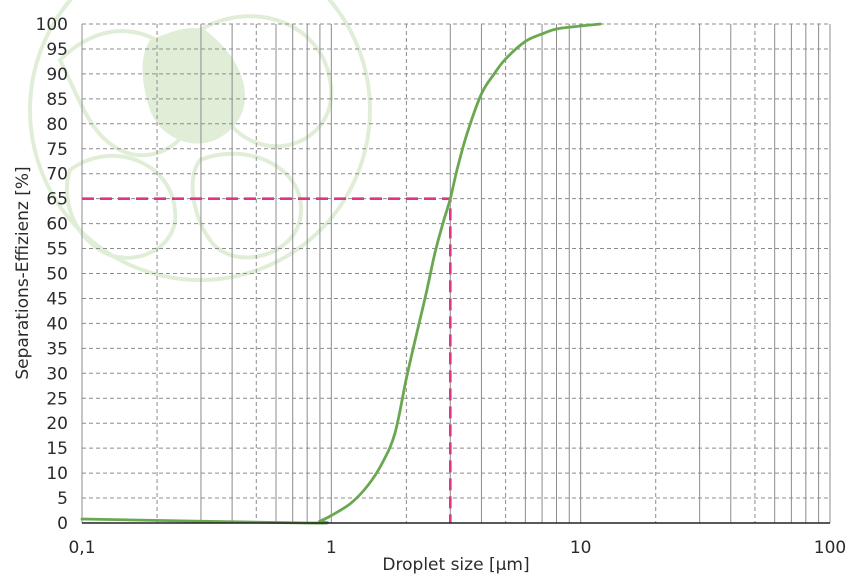  What do you see at coordinates (57, 299) in the screenshot?
I see `y-tick-label: 45` at bounding box center [57, 299].